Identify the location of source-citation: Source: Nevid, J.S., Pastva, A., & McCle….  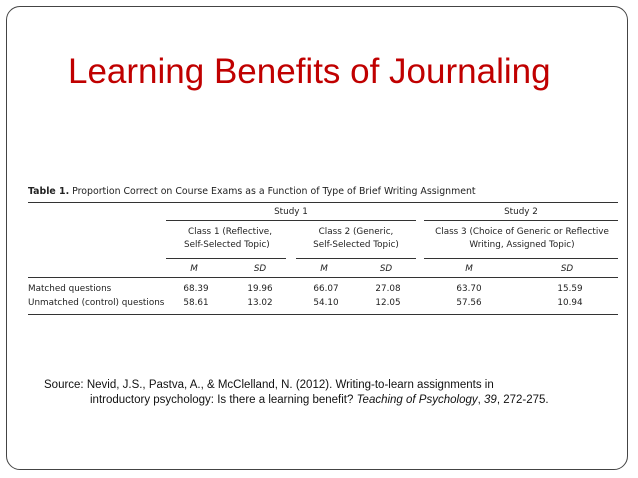
(334, 393).